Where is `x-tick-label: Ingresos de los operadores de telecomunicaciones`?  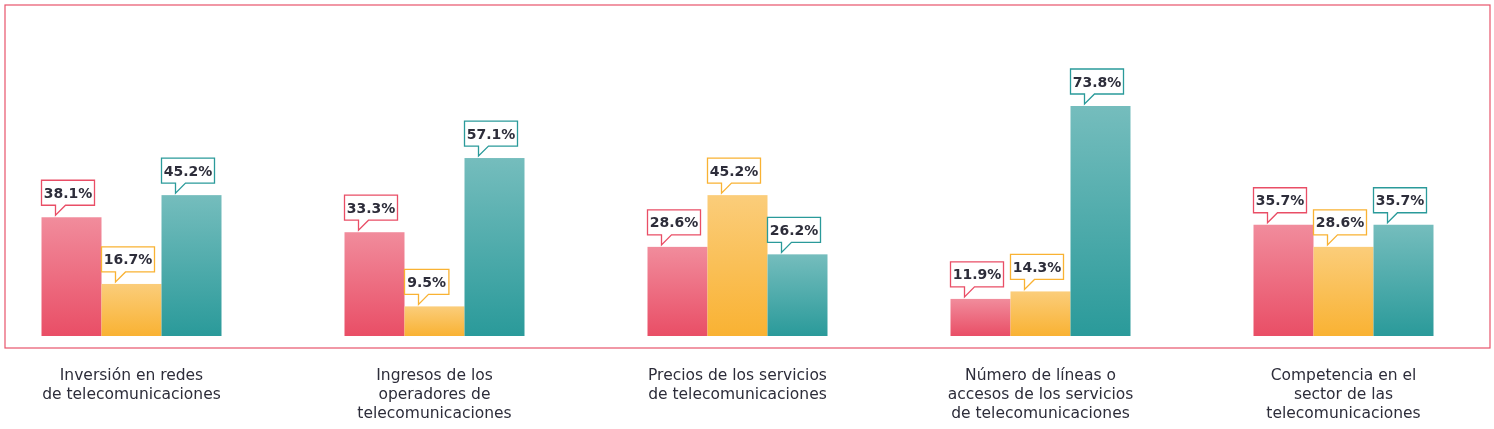 x-tick-label: Ingresos de los operadores de telecomunicaciones is located at coordinates (434, 394).